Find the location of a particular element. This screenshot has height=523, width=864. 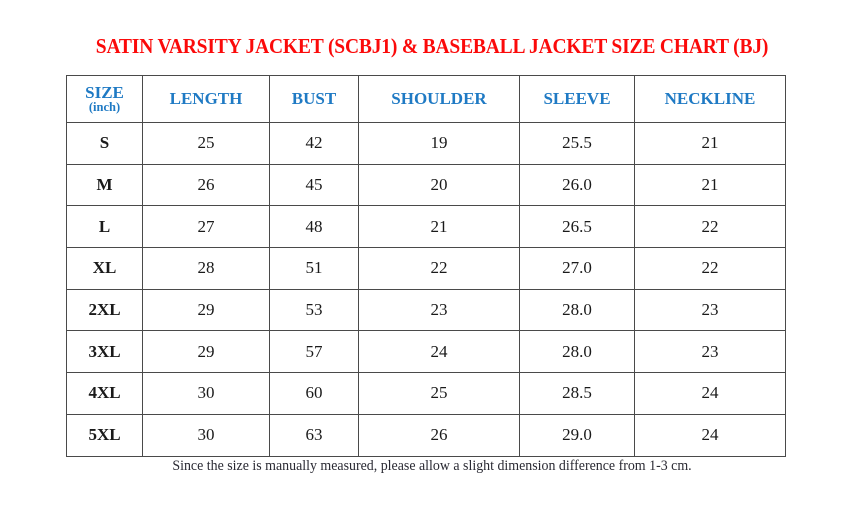

cell-length: 27 is located at coordinates (206, 227).